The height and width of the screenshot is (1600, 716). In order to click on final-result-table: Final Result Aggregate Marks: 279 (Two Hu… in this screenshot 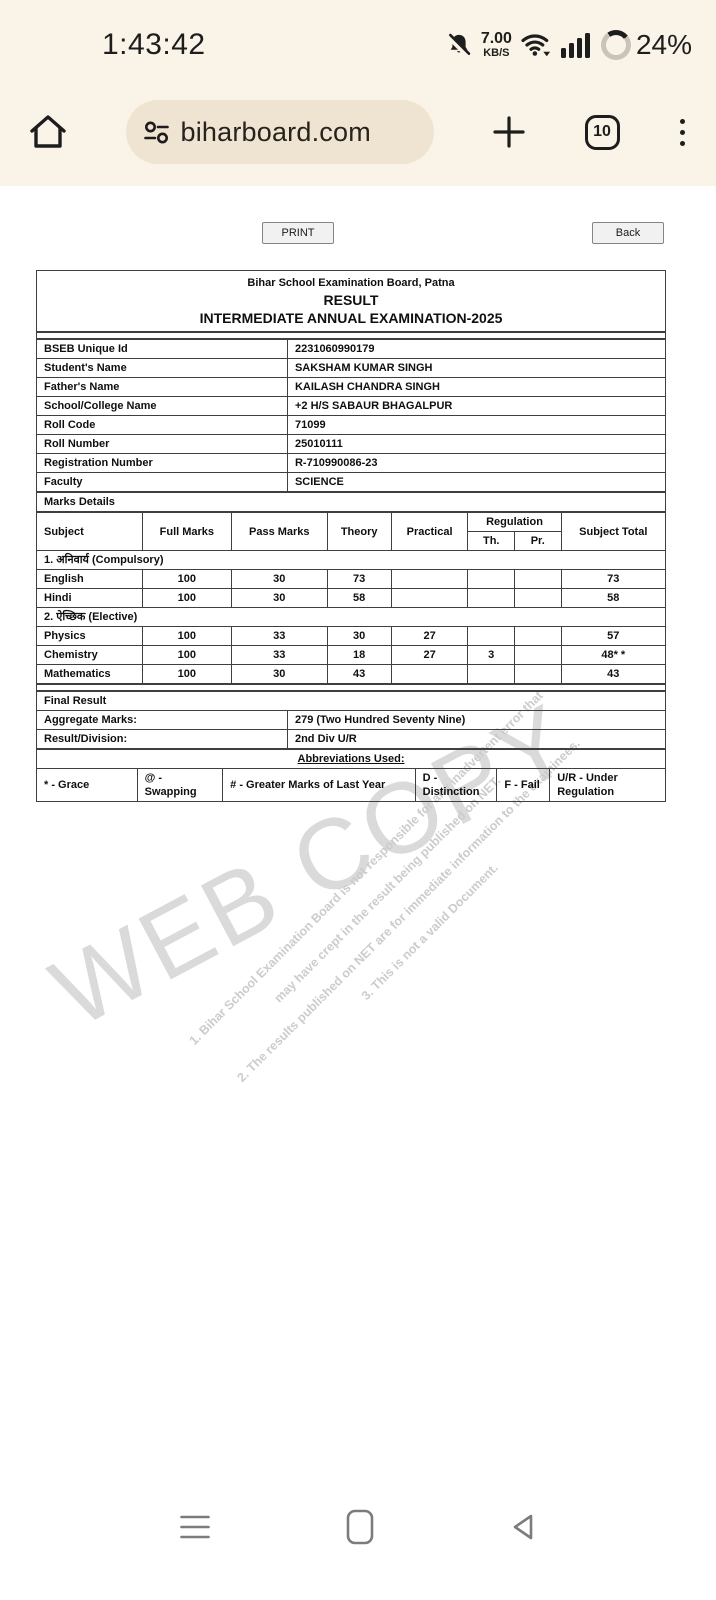, I will do `click(351, 720)`.